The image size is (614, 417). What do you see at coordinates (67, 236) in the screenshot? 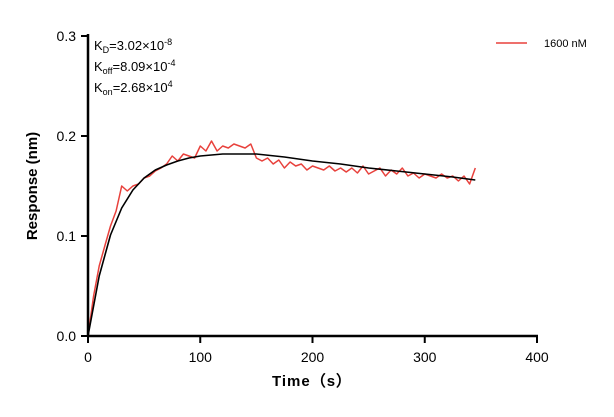
I see `y-tick-label: 0.1` at bounding box center [67, 236].